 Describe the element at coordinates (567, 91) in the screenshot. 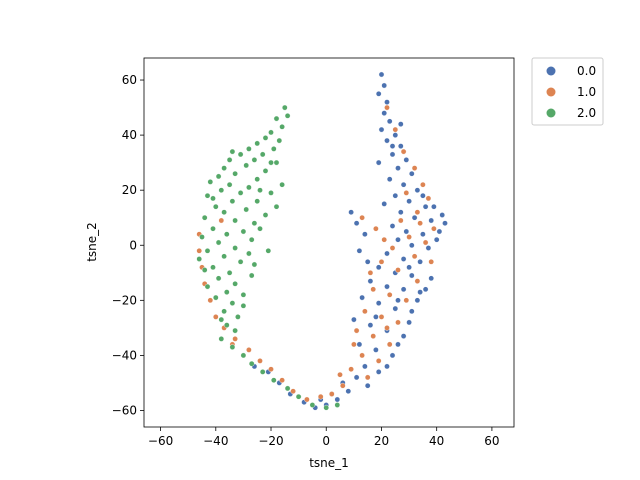

I see `legend: 0.0 1.0 2.0` at that location.